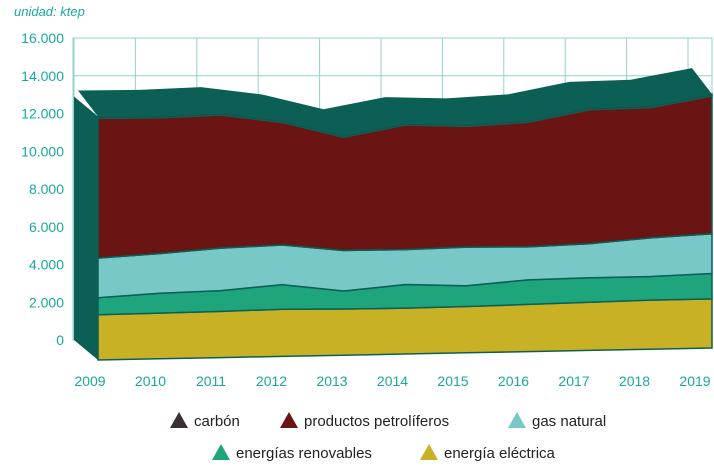  What do you see at coordinates (634, 381) in the screenshot?
I see `x-tick-label: 2018` at bounding box center [634, 381].